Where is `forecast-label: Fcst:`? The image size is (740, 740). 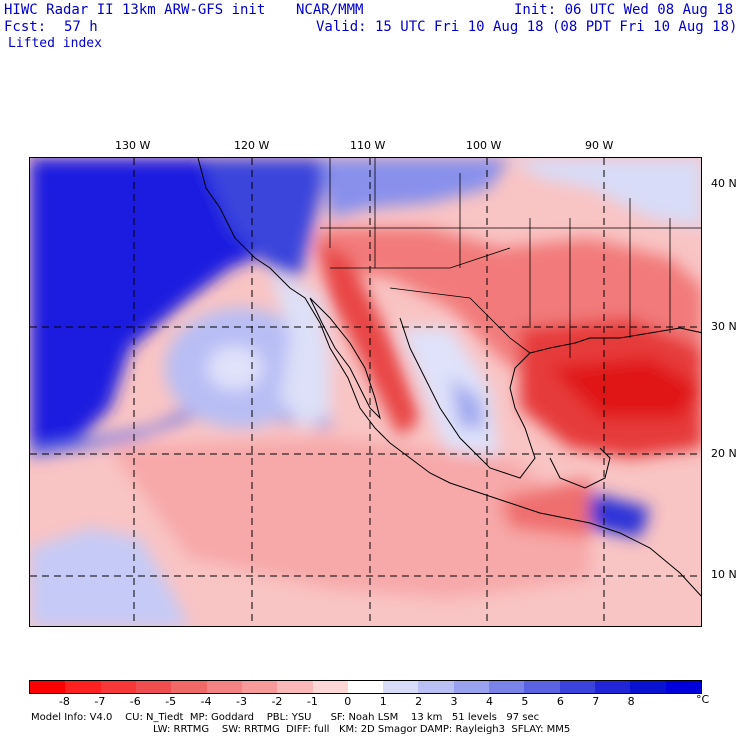 forecast-label: Fcst: is located at coordinates (25, 27).